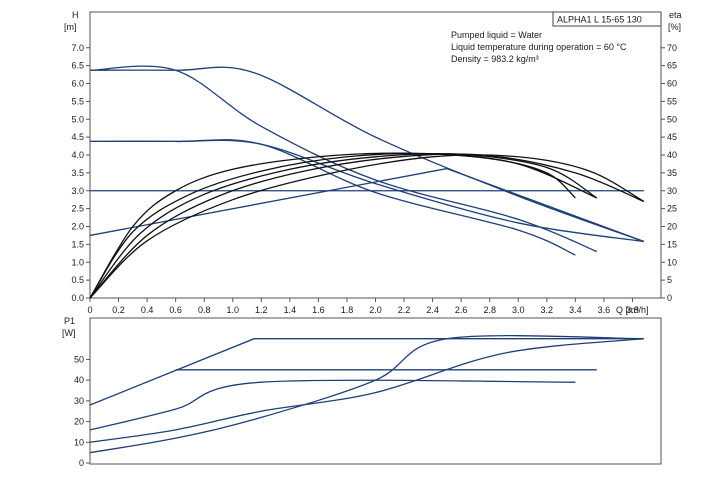 The image size is (702, 482). I want to click on x-tick-label: 3.4, so click(575, 310).